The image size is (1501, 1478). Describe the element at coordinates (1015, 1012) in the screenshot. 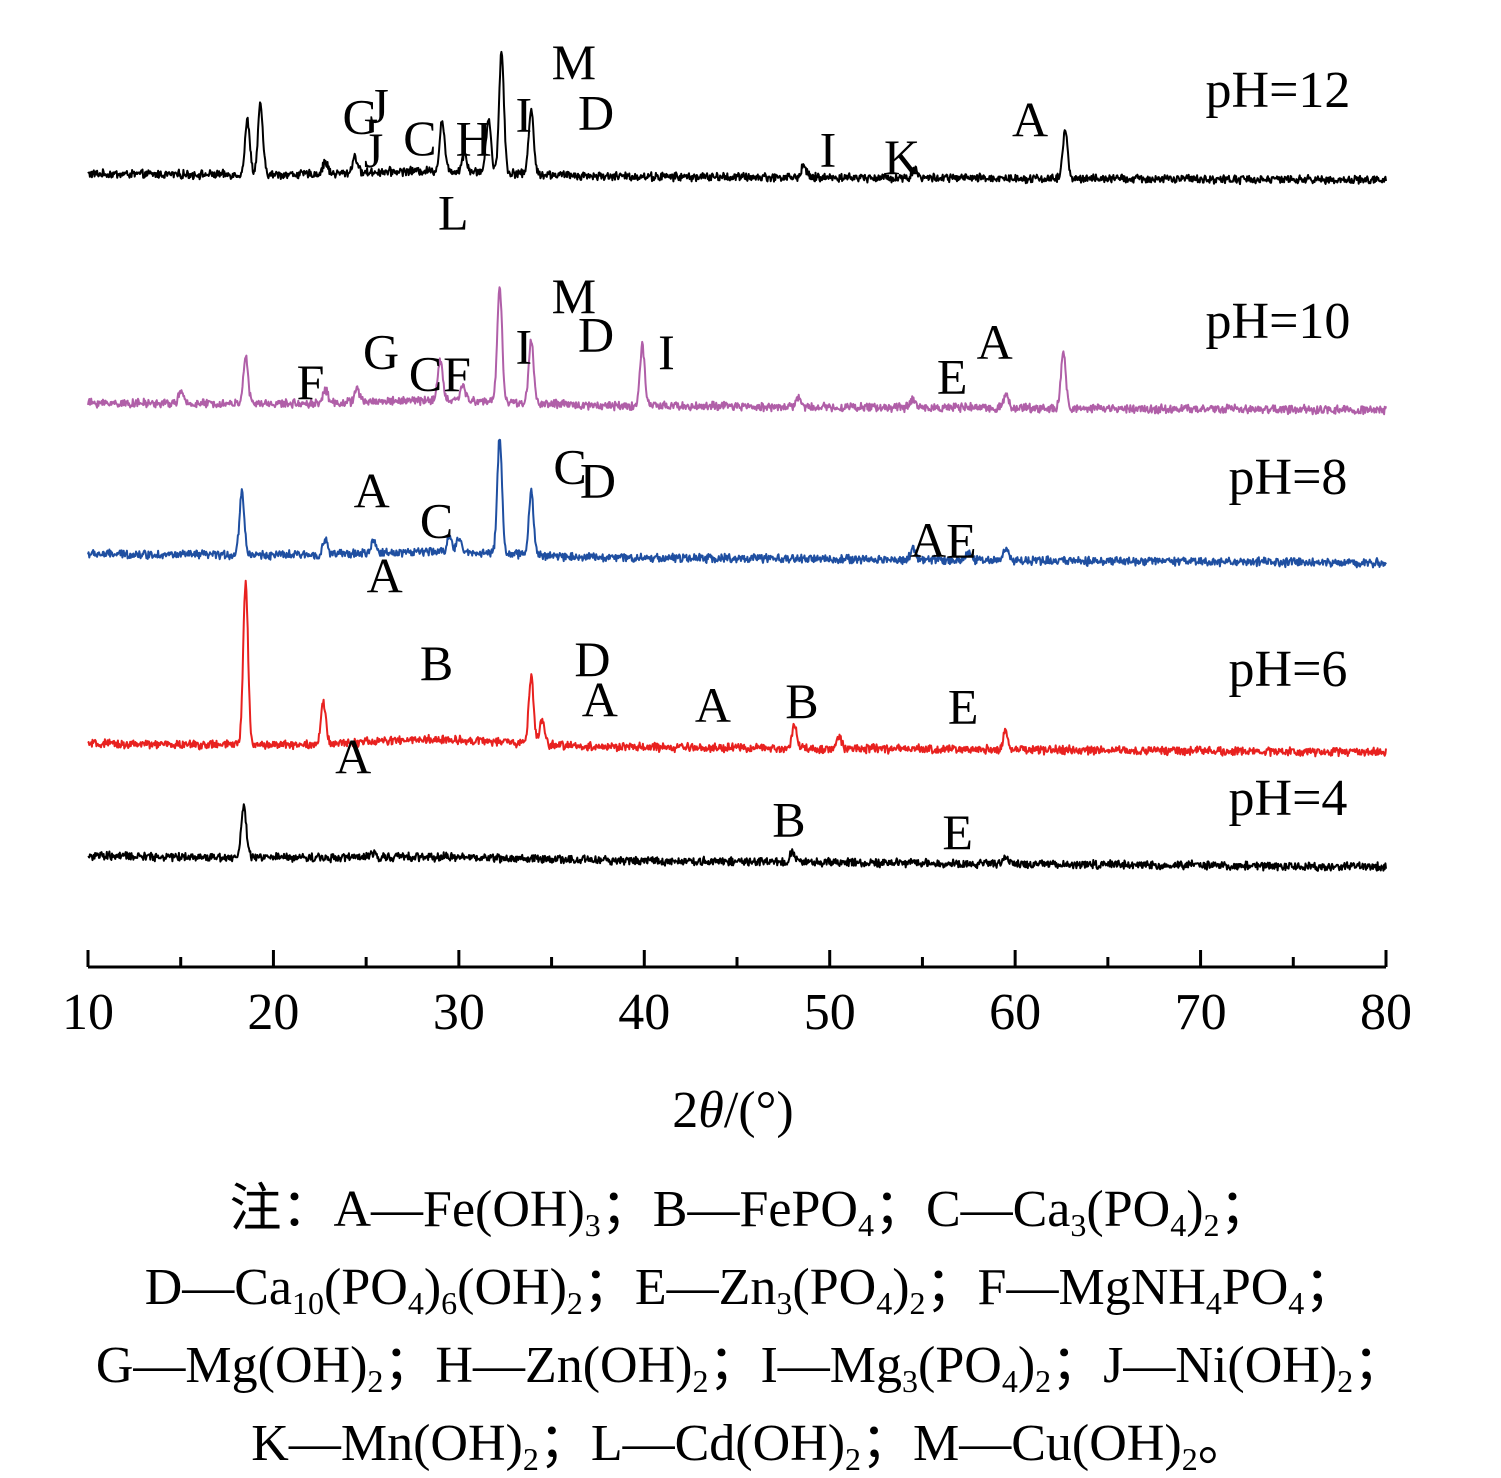

I see `x-tick-label: 60` at that location.